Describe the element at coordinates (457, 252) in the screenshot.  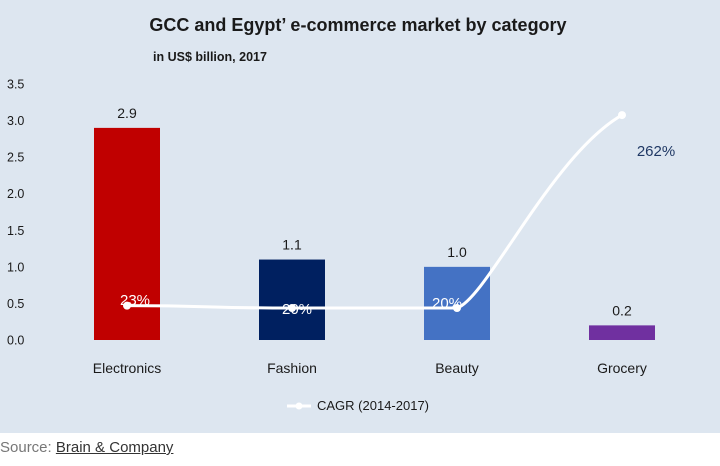
I see `bar-value-label: 1.0` at that location.